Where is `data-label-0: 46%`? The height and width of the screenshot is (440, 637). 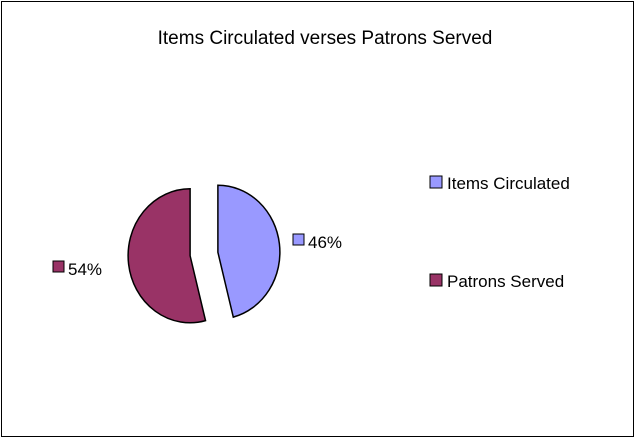
data-label-0: 46% is located at coordinates (325, 242).